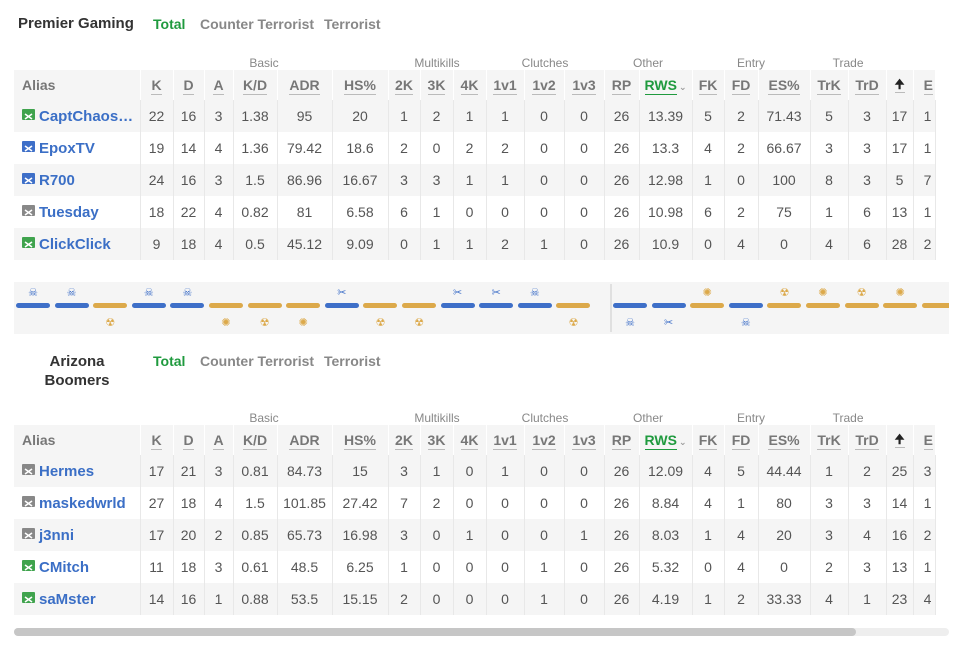  What do you see at coordinates (867, 535) in the screenshot?
I see `stat-trd: 4` at bounding box center [867, 535].